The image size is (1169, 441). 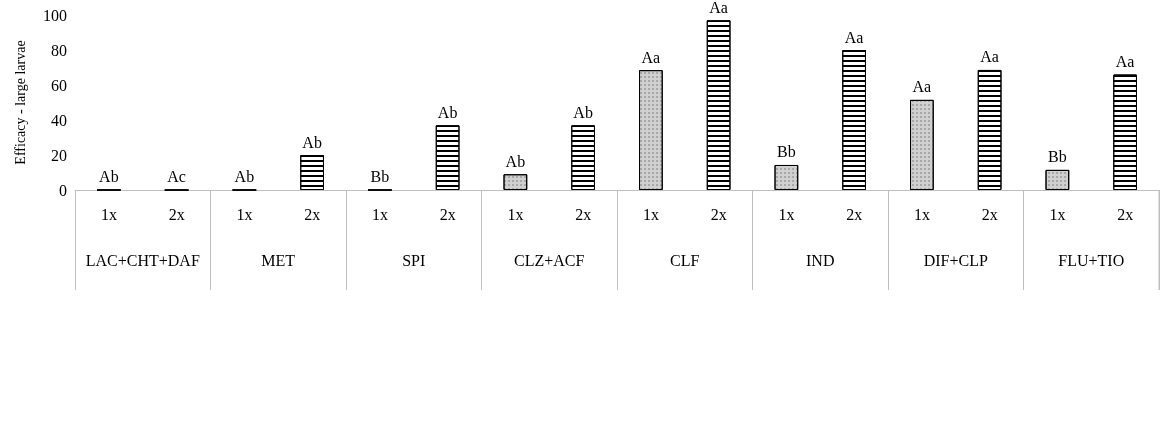 I want to click on text: DIF+CLP, so click(x=955, y=260).